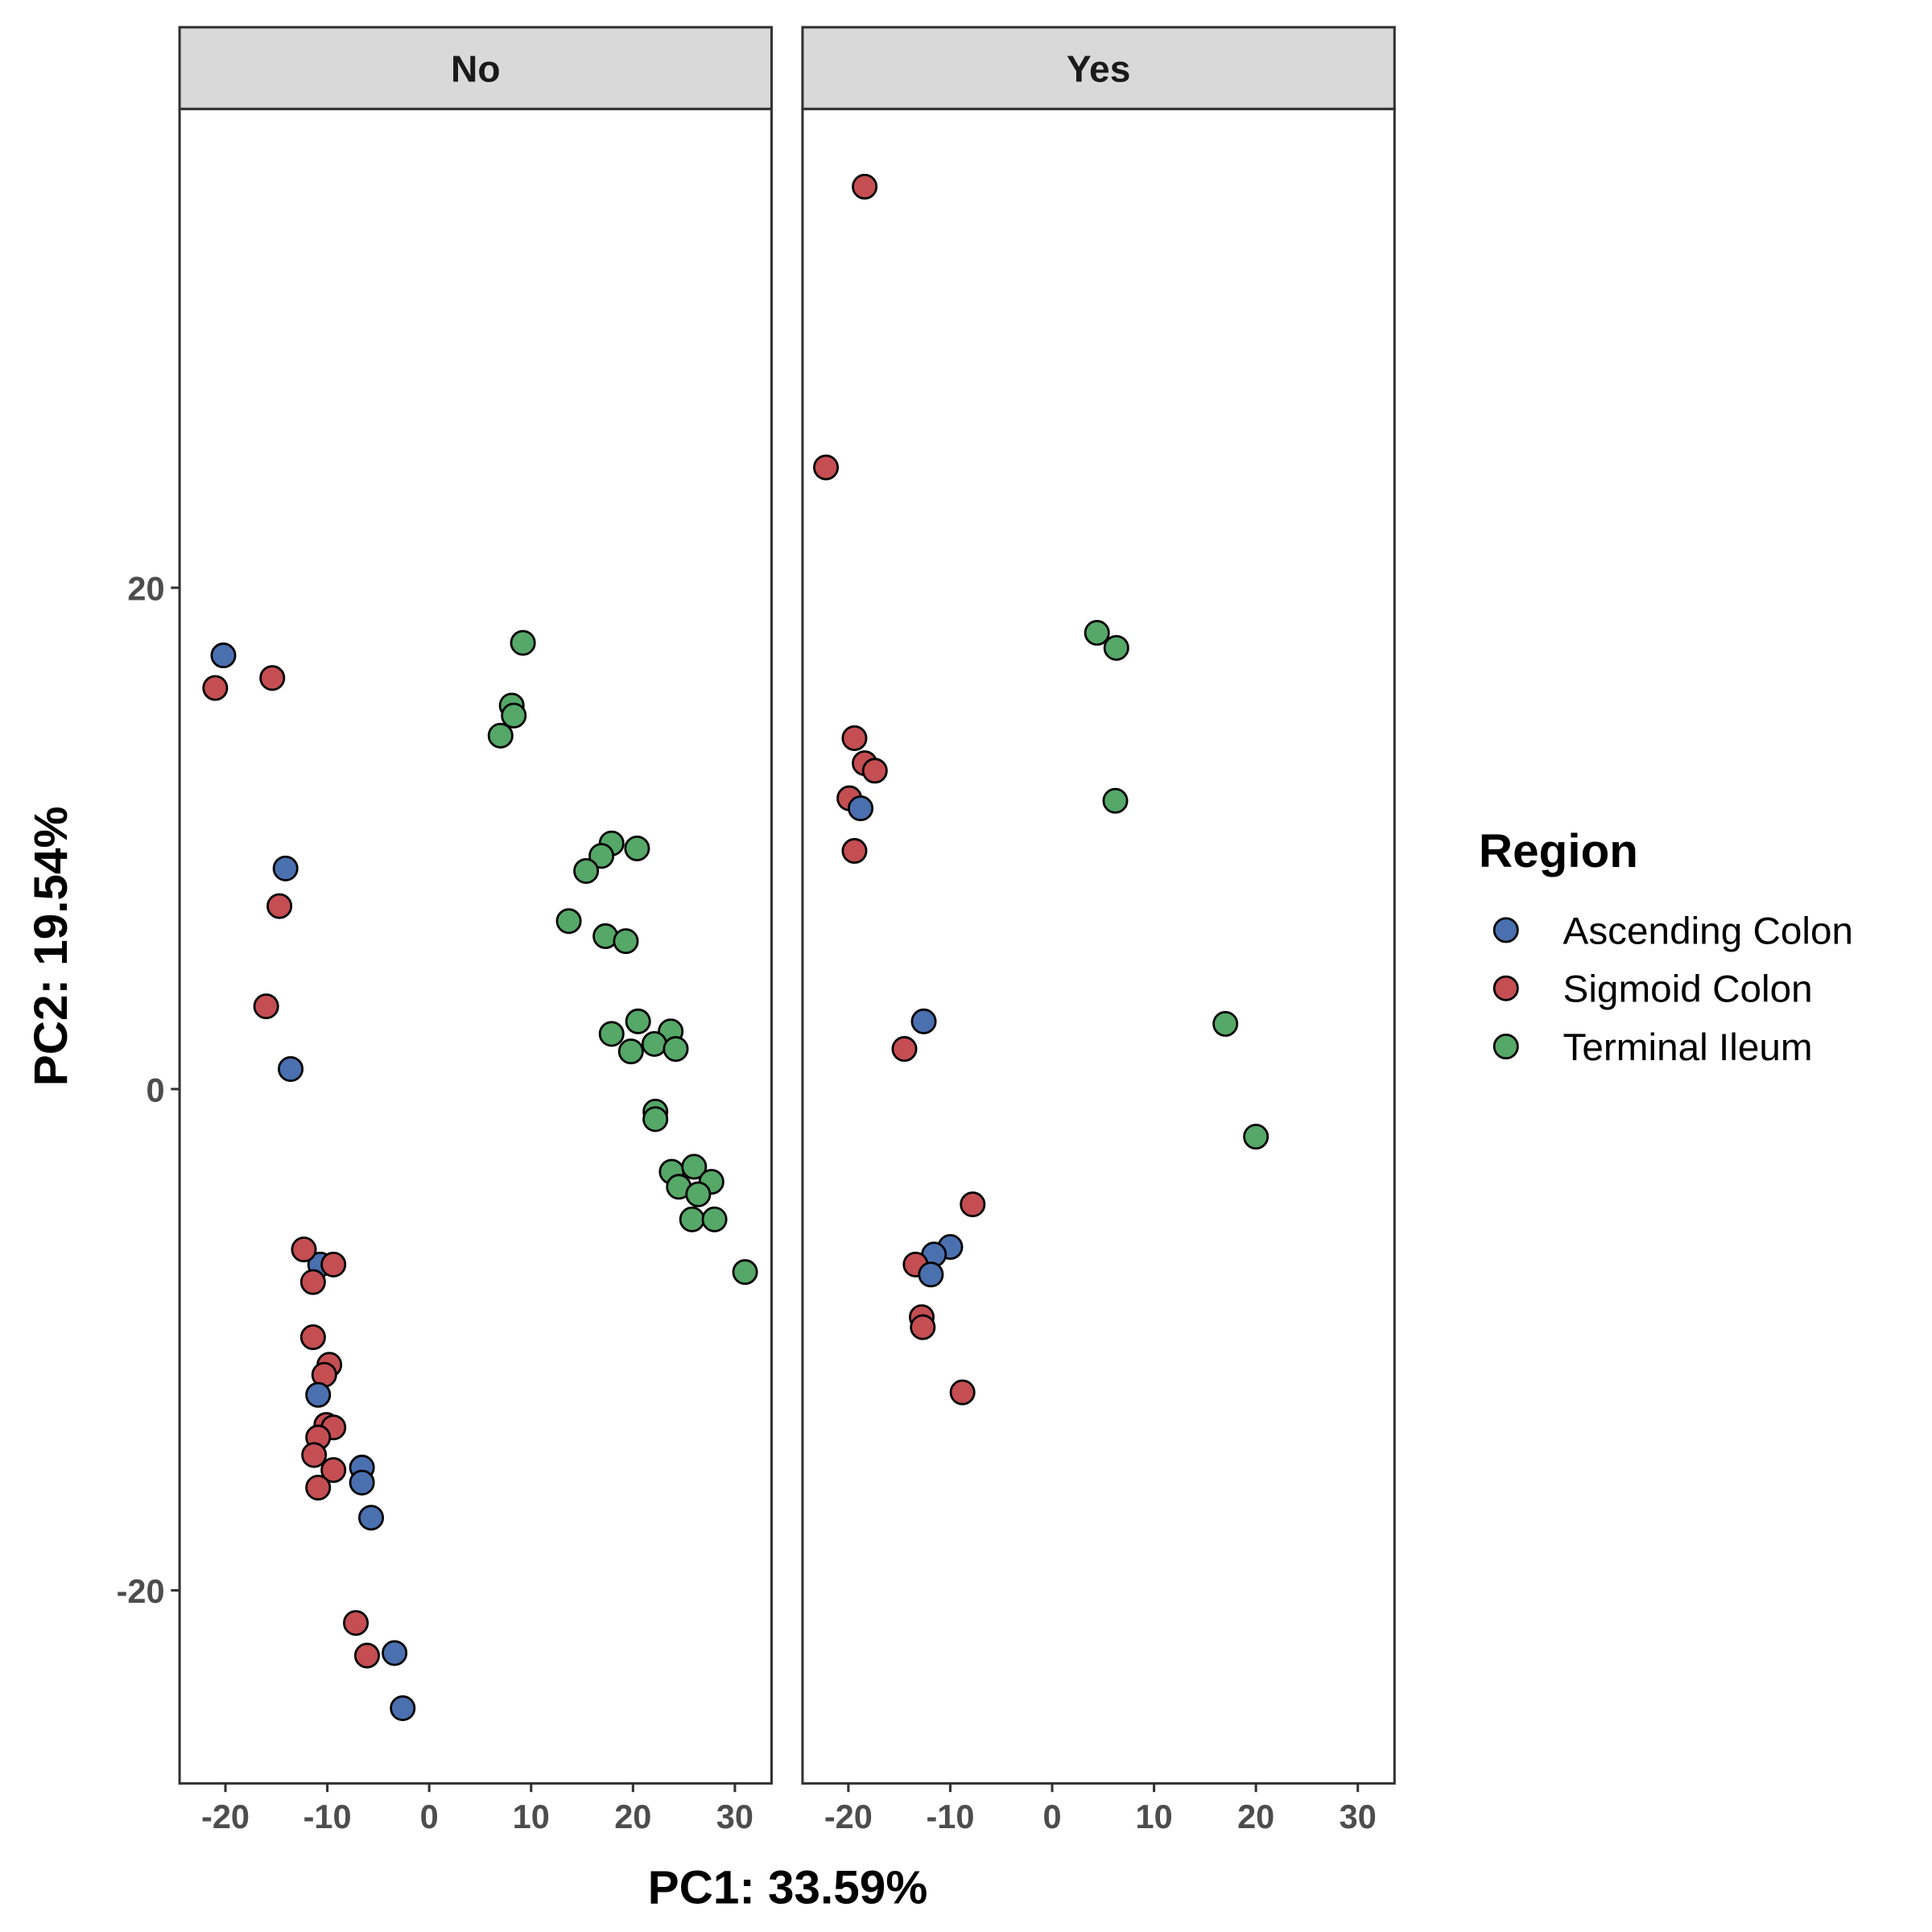 The height and width of the screenshot is (1932, 1932). I want to click on legend-label: Ascending Colon, so click(1708, 931).